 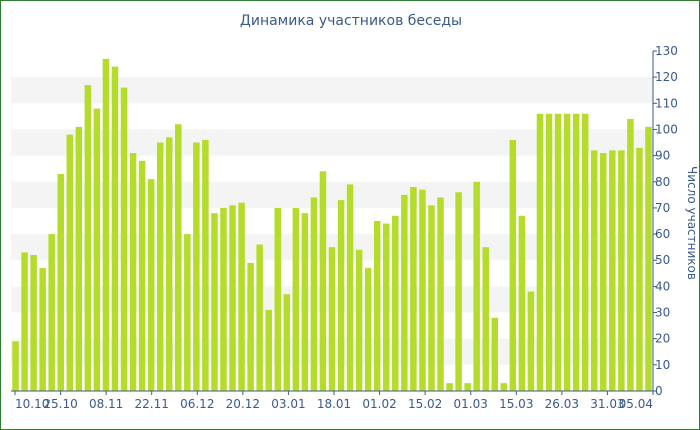 What do you see at coordinates (334, 404) in the screenshot?
I see `x-tick-label: 18.01` at bounding box center [334, 404].